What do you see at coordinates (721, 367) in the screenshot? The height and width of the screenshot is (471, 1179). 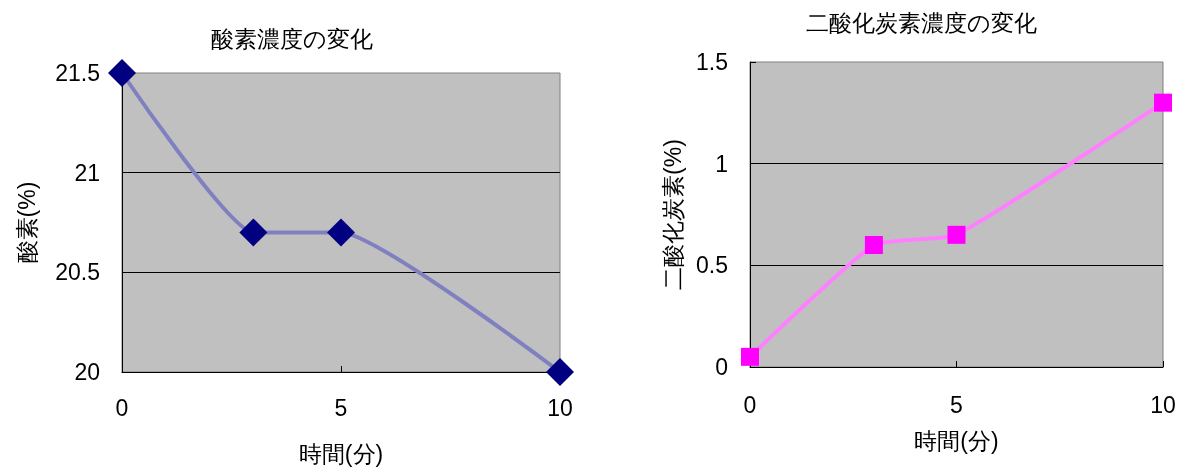 I see `y-tick-label: 0` at bounding box center [721, 367].